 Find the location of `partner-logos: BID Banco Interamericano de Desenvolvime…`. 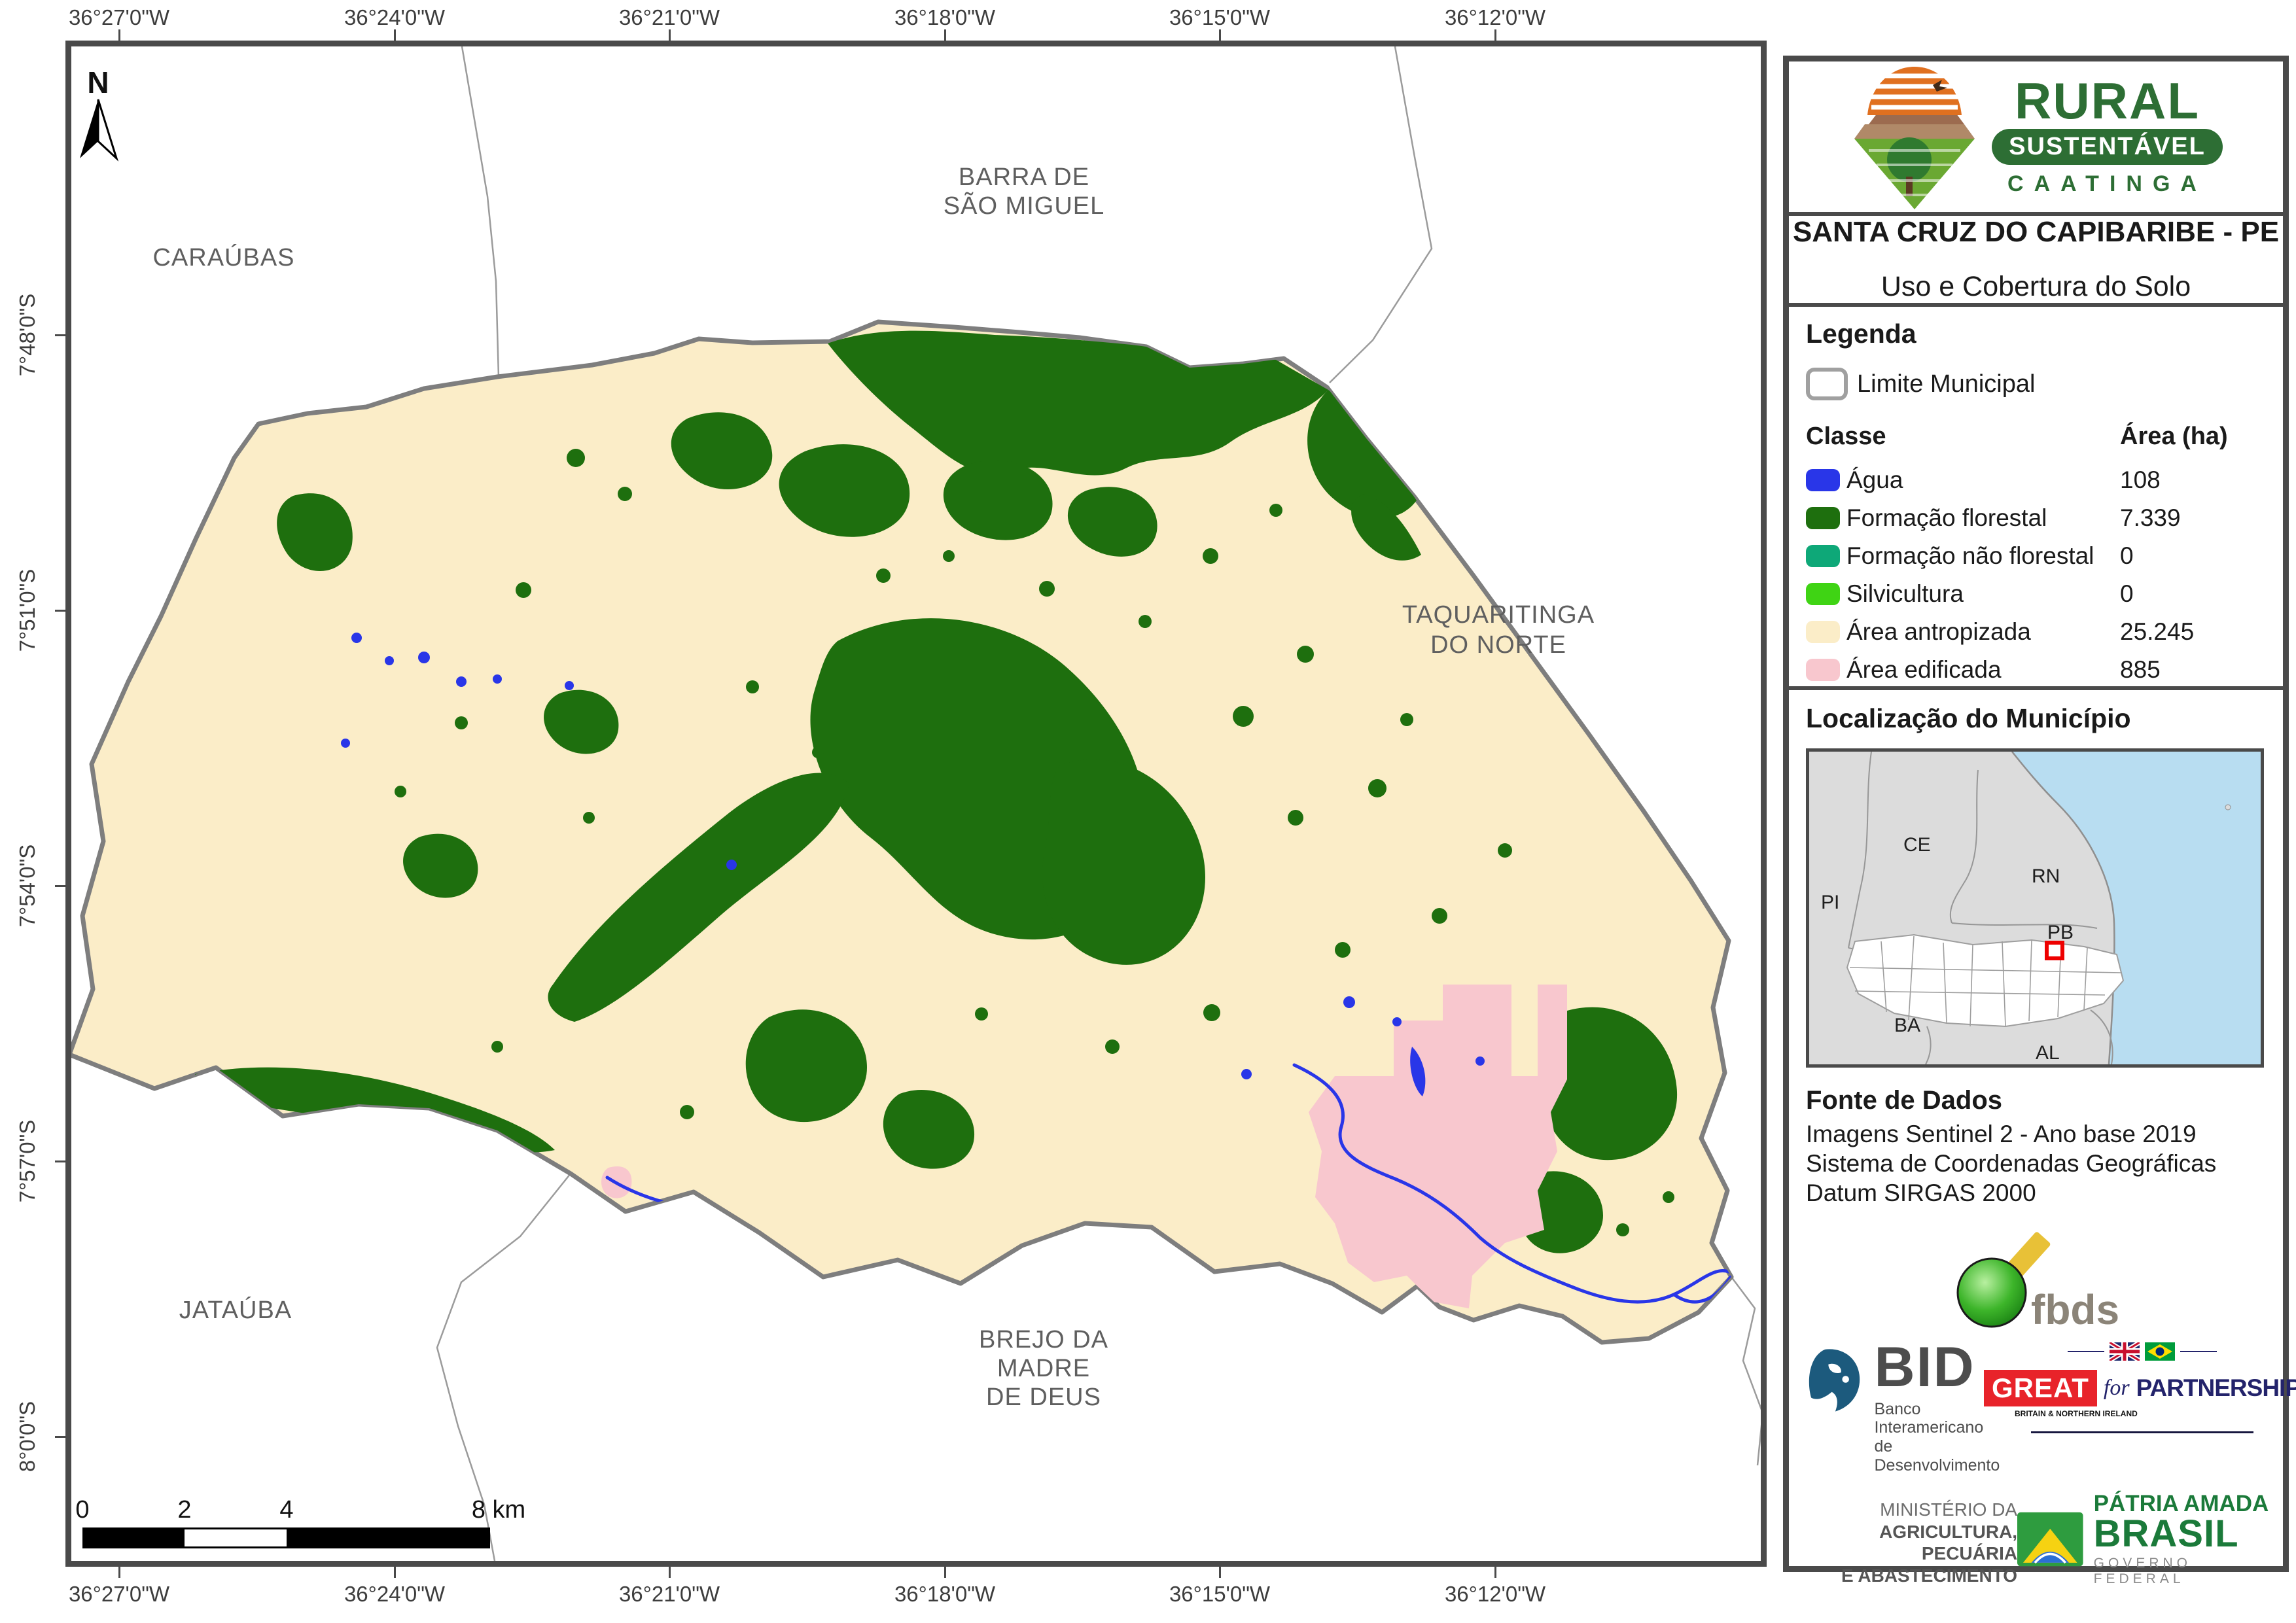

partner-logos: BID Banco Interamericano de Desenvolvime… is located at coordinates (2042, 1471).